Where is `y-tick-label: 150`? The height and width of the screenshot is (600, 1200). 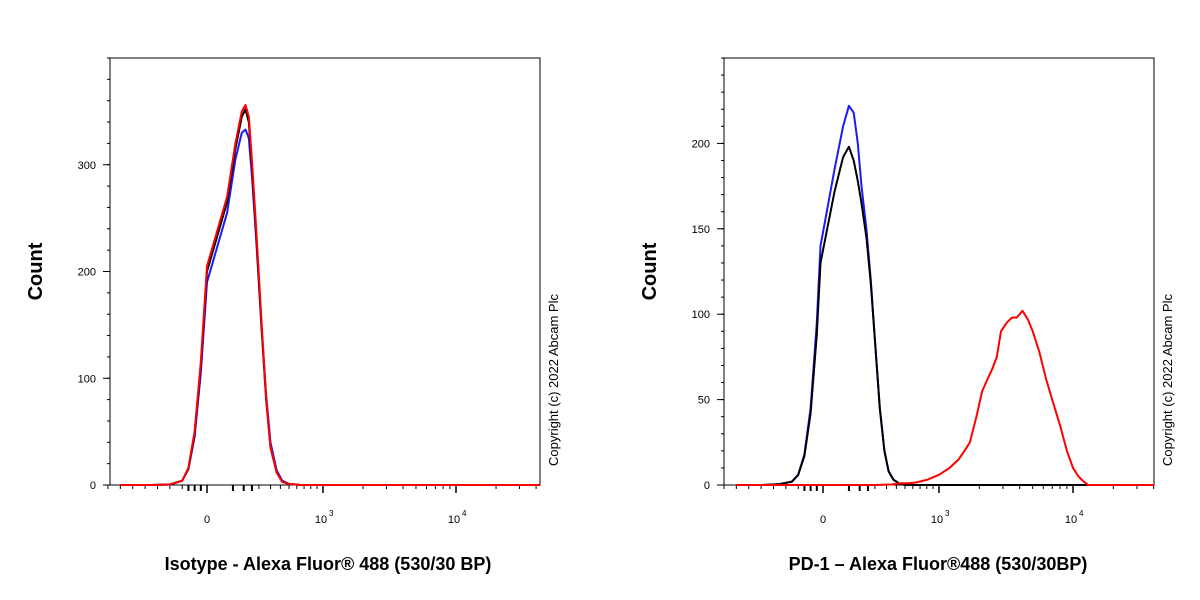 y-tick-label: 150 is located at coordinates (701, 230).